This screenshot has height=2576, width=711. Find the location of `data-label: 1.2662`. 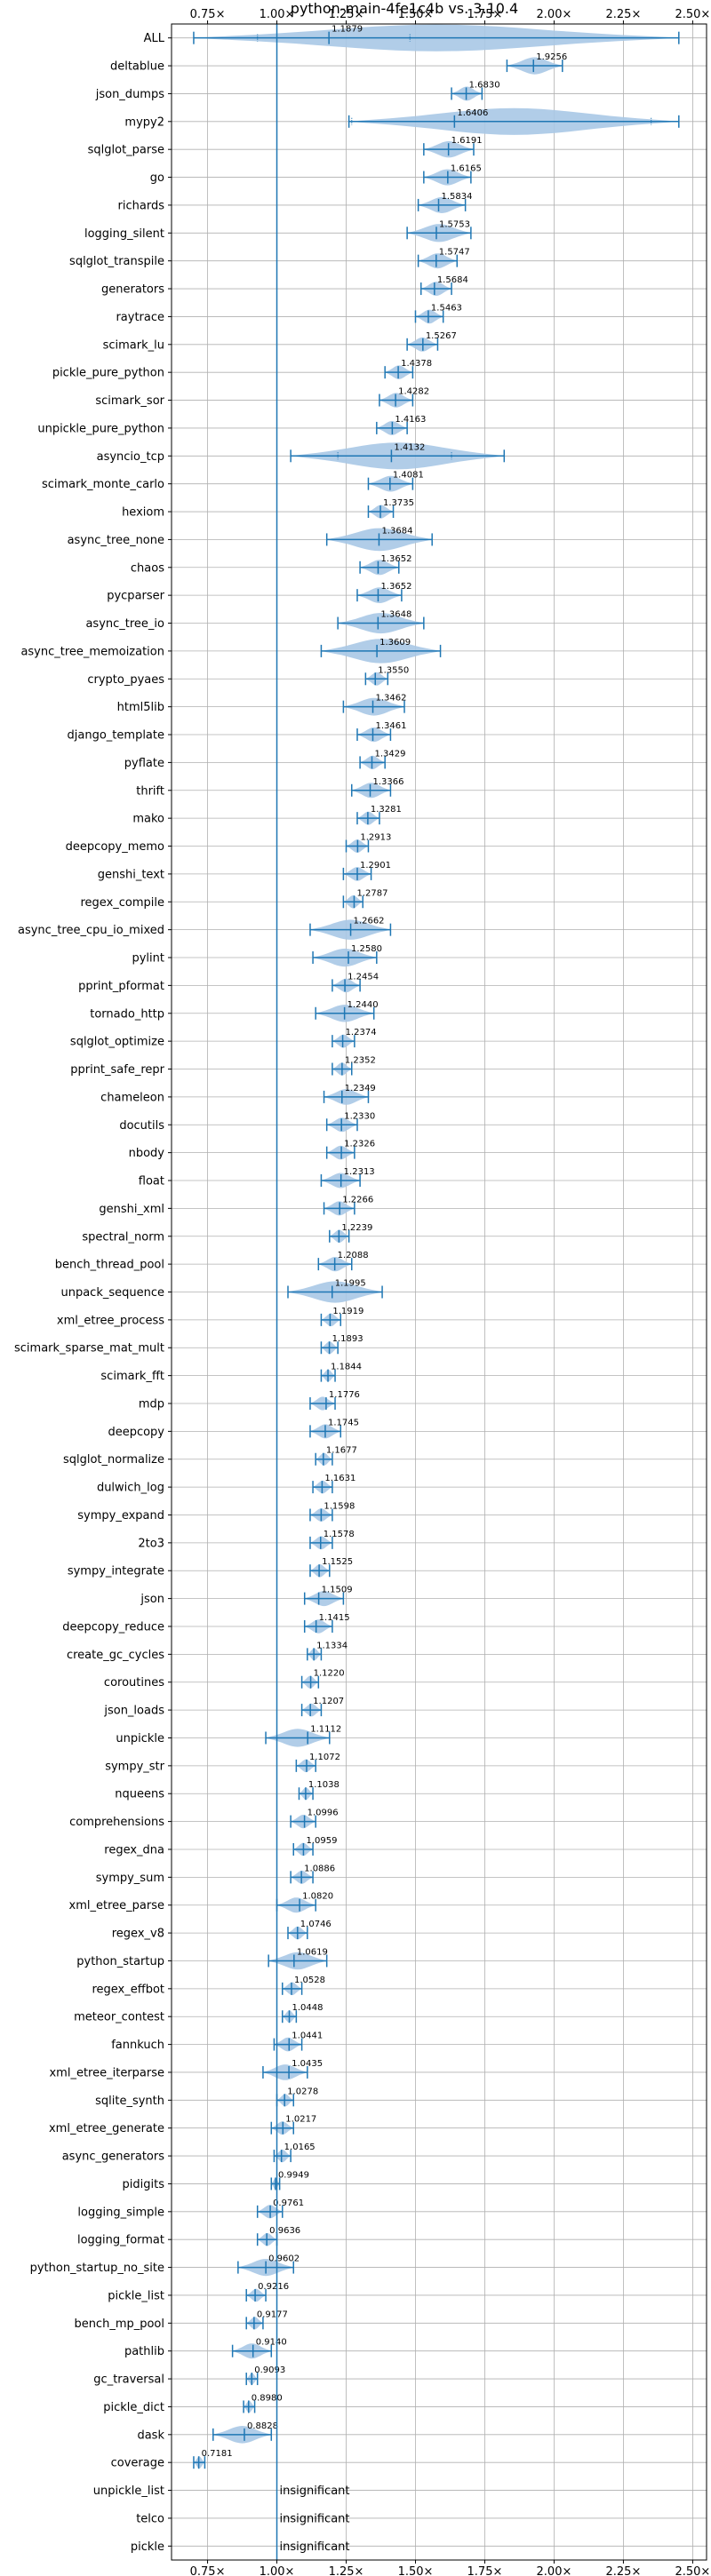

data-label: 1.2662 is located at coordinates (369, 921).